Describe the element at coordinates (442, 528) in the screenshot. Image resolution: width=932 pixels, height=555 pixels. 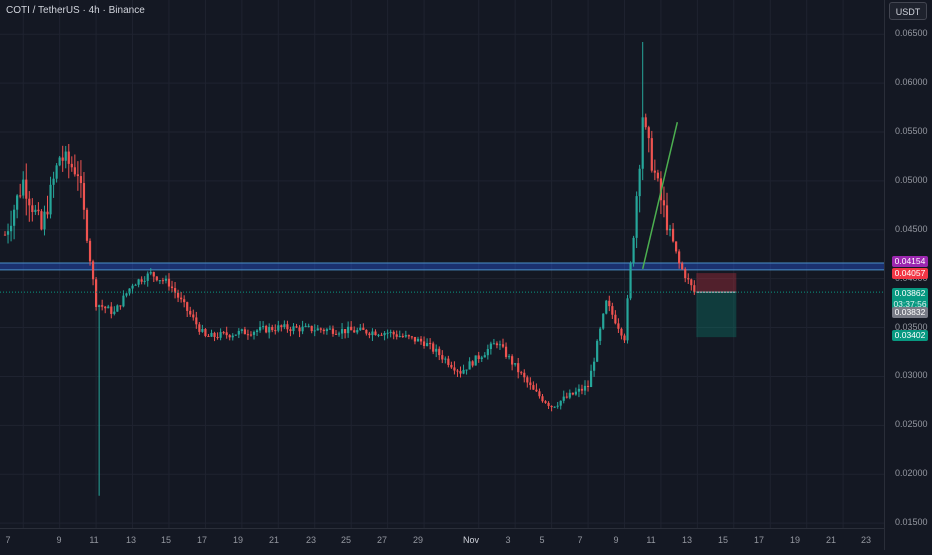
I see `time-axis-separator` at that location.